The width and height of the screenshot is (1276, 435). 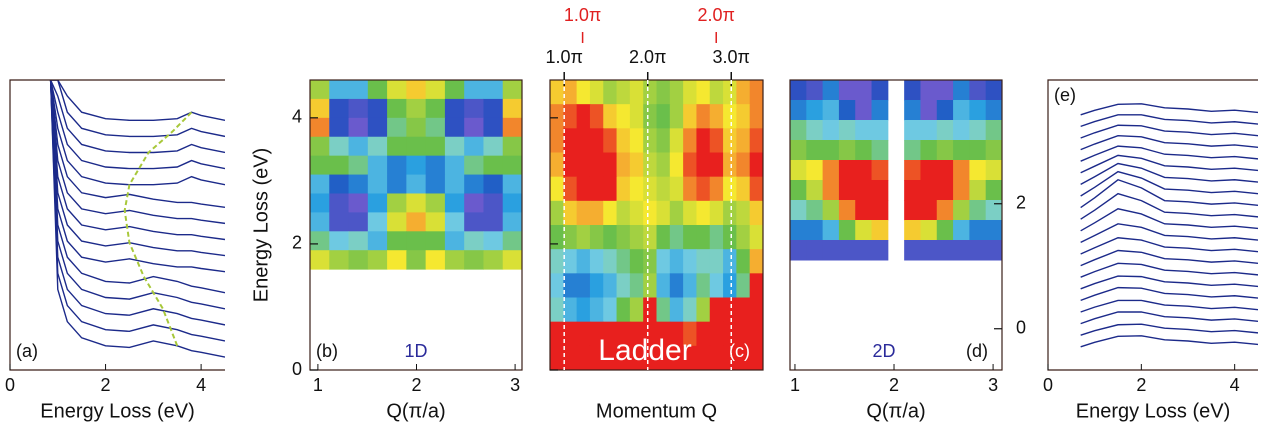 I want to click on x-tick-label: 1, so click(x=795, y=385).